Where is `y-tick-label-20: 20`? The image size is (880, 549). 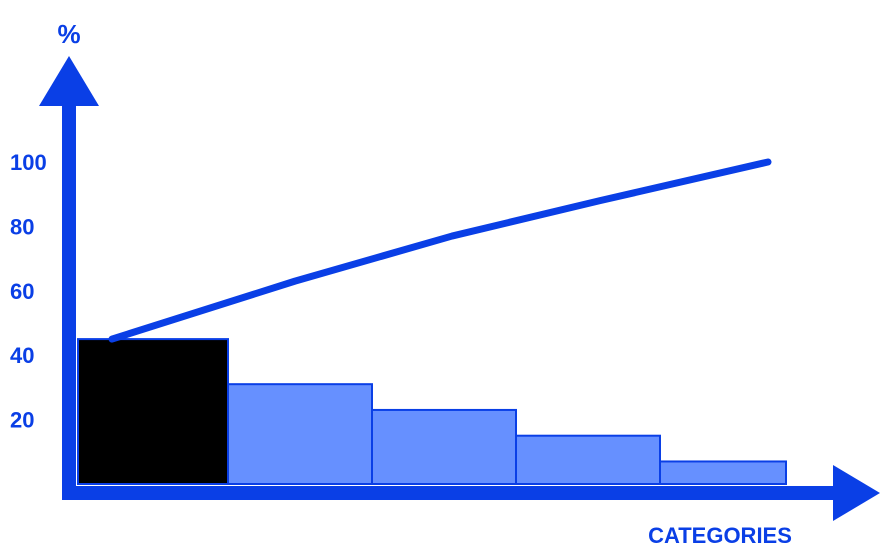 y-tick-label-20: 20 is located at coordinates (22, 420).